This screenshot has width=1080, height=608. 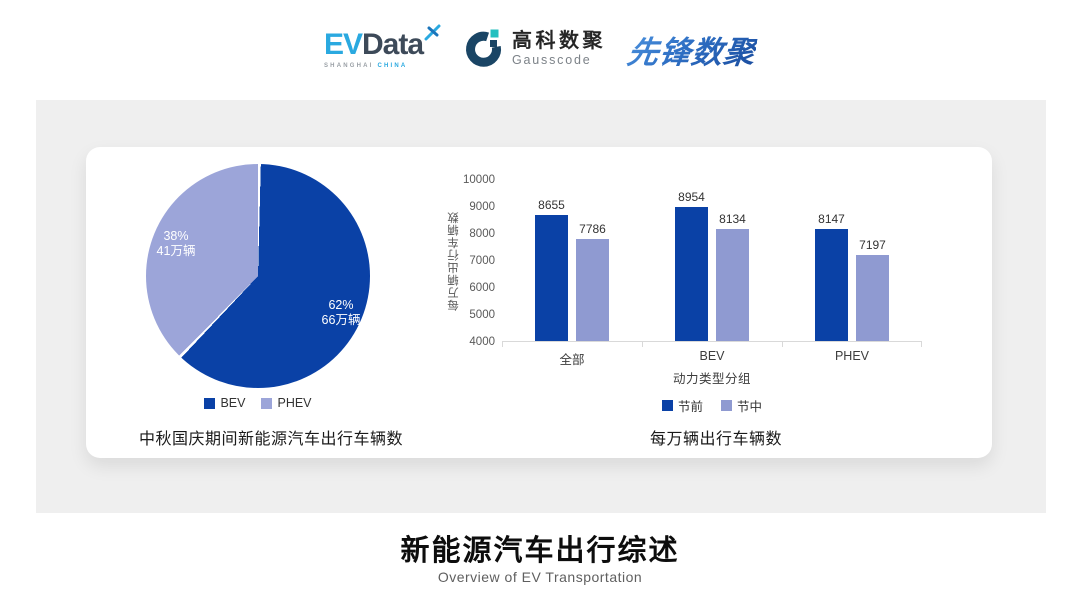 I want to click on legend-label: PHEV, so click(x=294, y=403).